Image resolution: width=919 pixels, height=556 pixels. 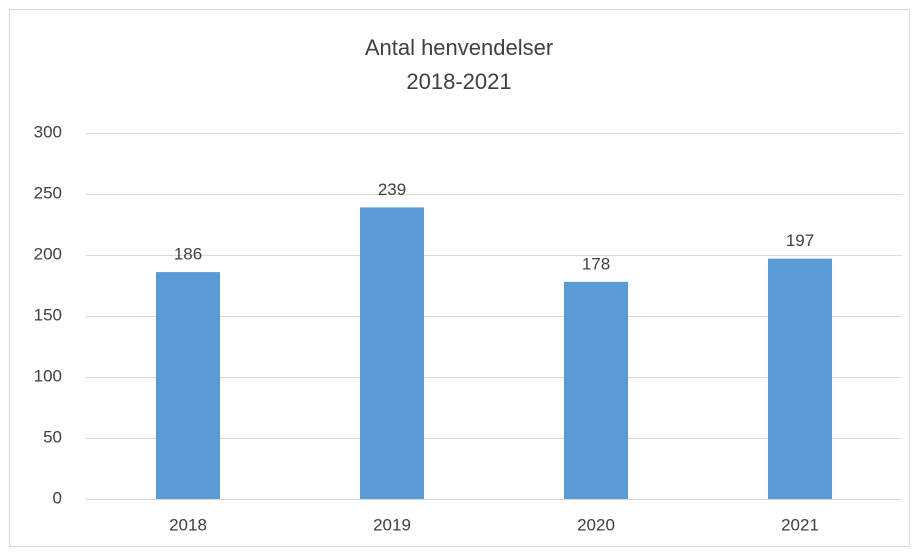 What do you see at coordinates (48, 253) in the screenshot?
I see `y-tick-label: 200` at bounding box center [48, 253].